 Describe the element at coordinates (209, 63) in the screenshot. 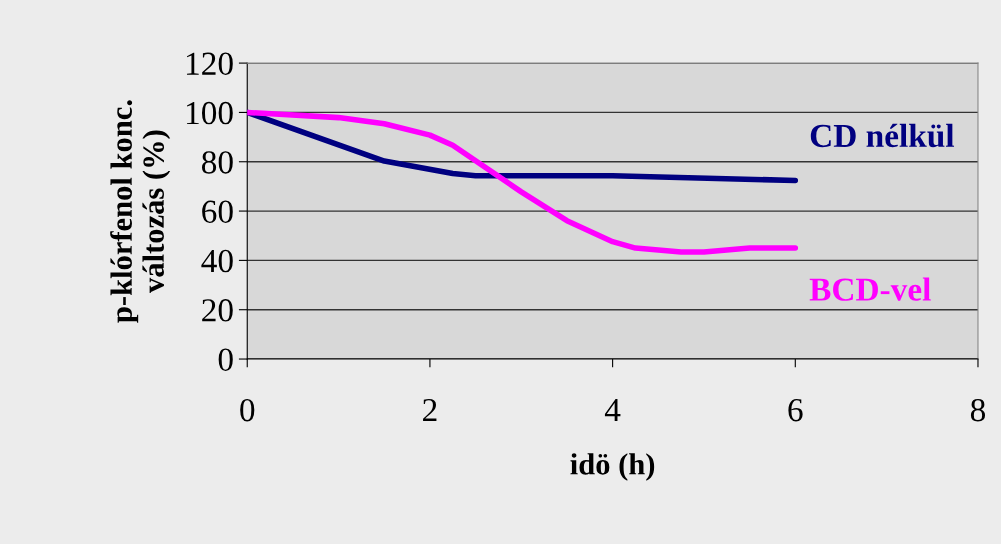

I see `y-tick-label: 120` at that location.